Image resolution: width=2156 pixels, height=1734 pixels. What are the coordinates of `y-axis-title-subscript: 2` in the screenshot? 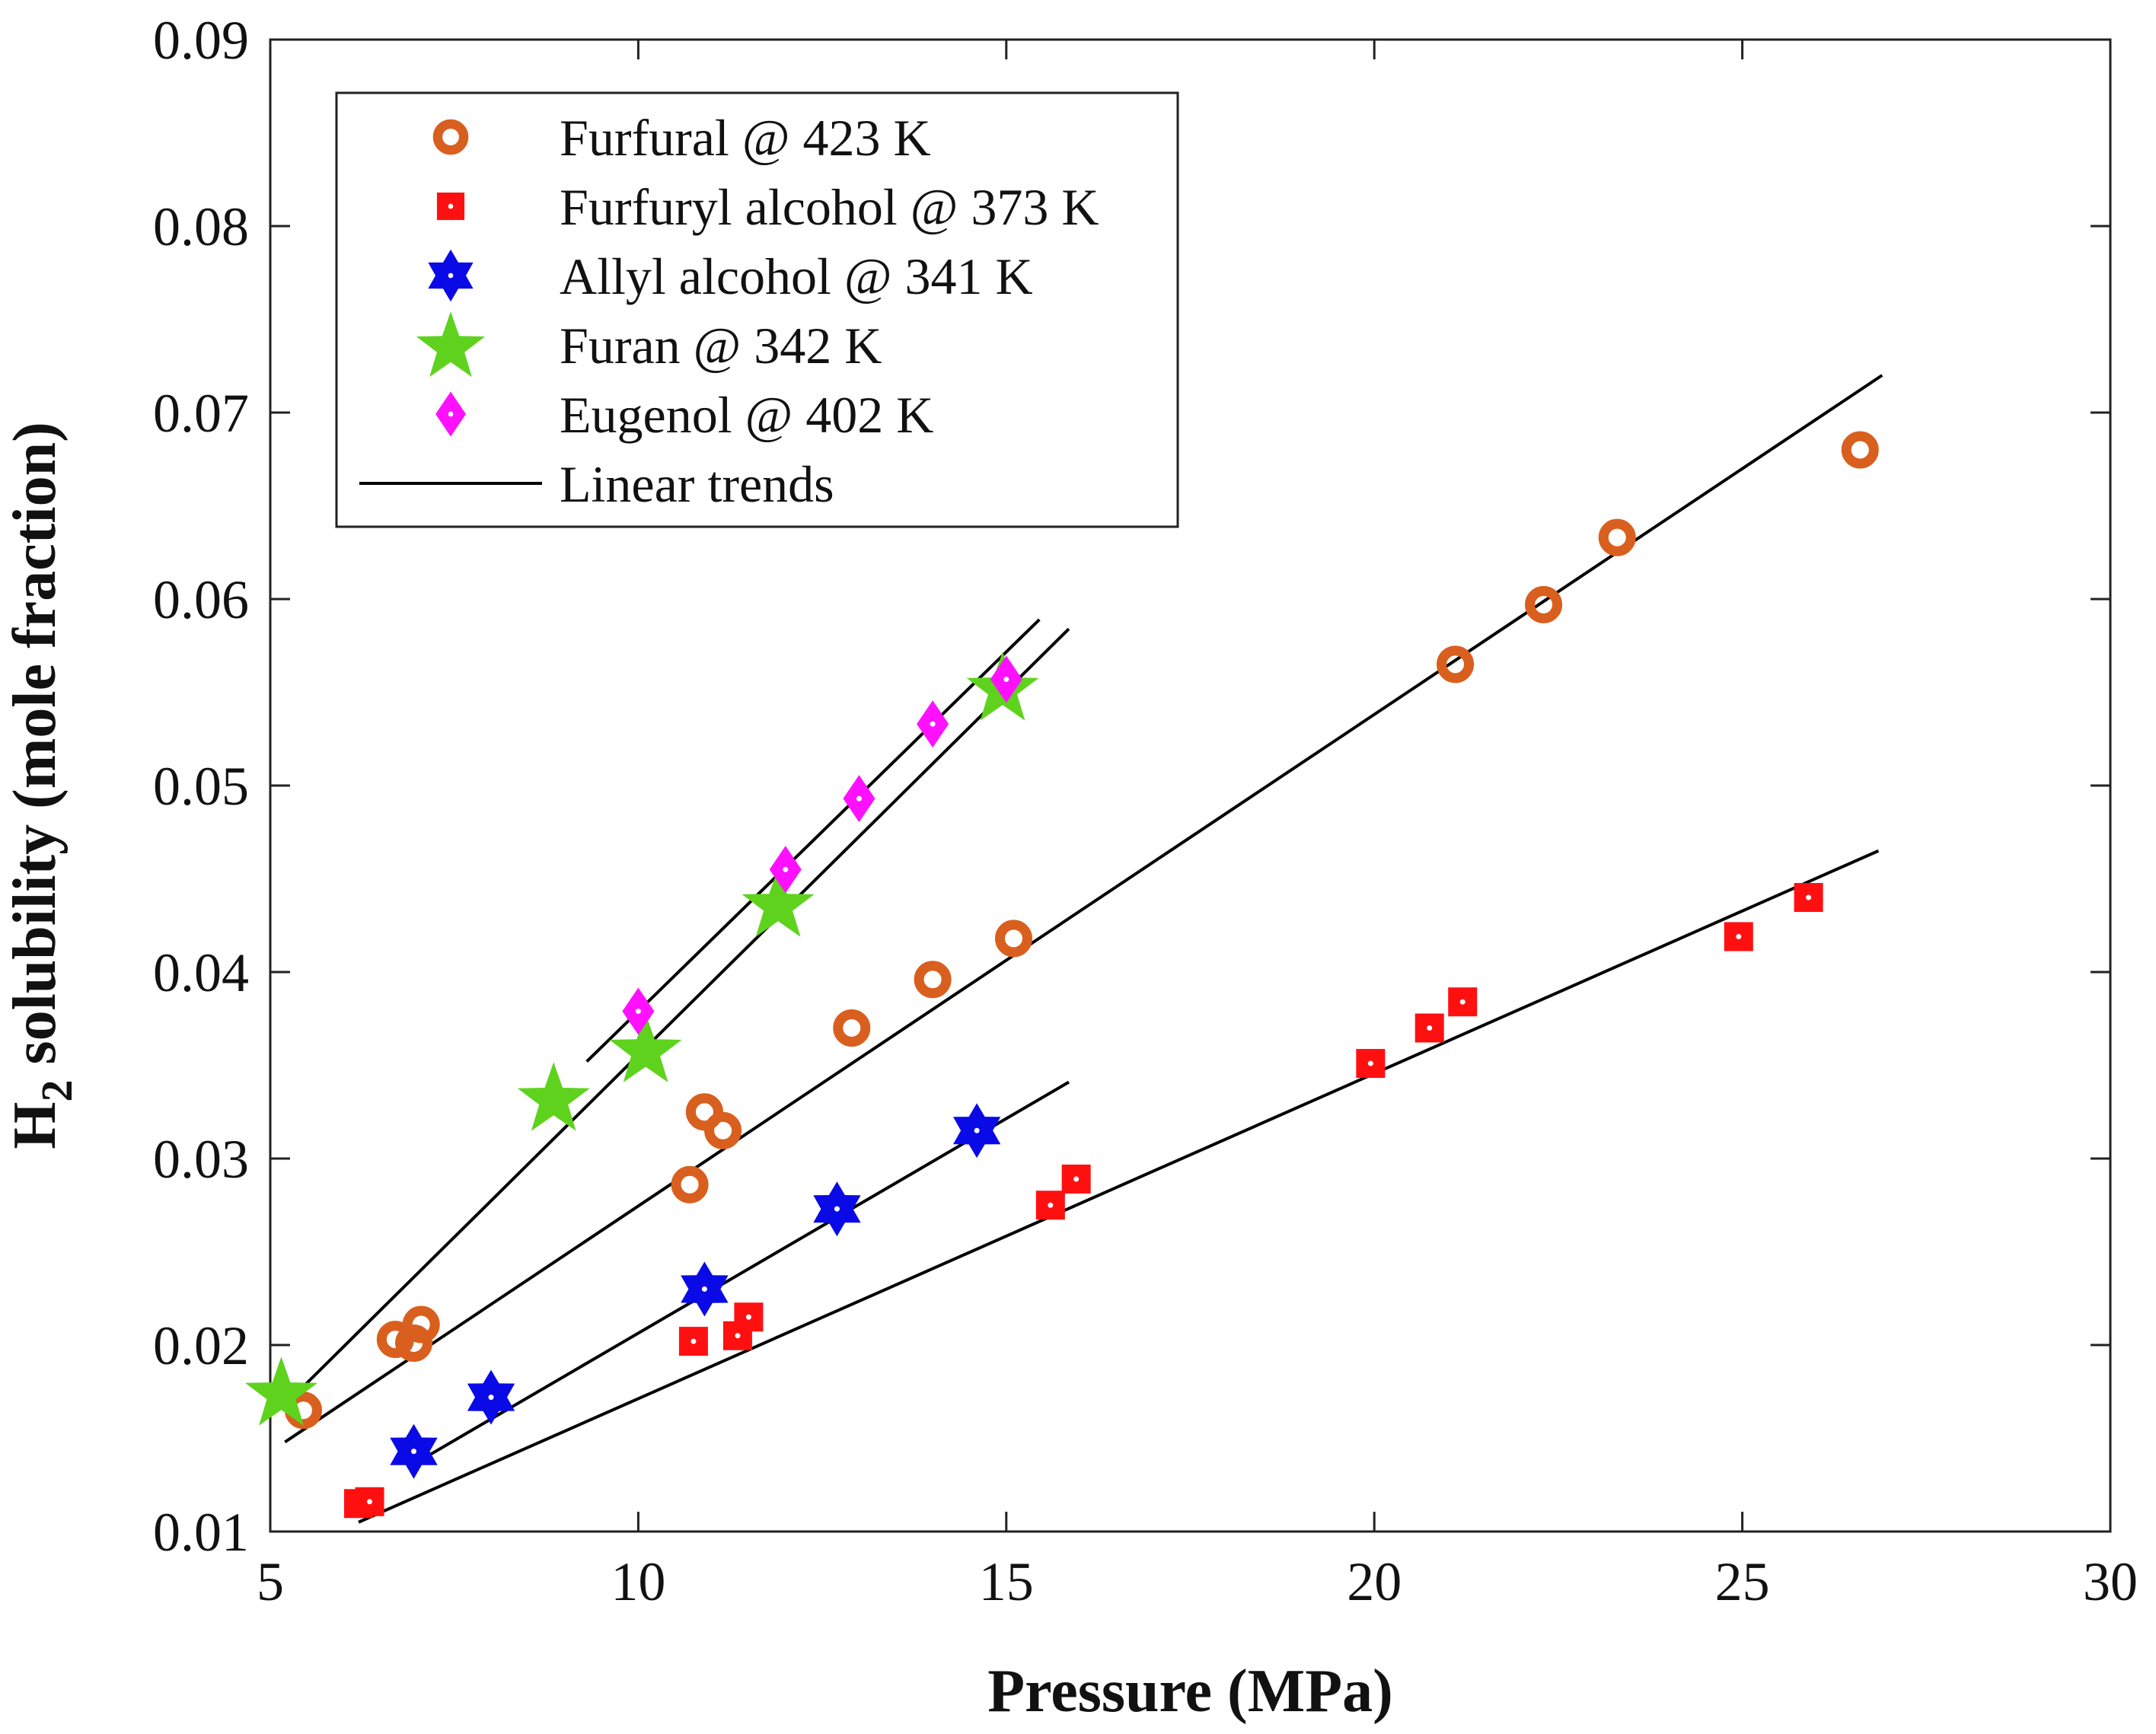 It's located at (56, 1091).